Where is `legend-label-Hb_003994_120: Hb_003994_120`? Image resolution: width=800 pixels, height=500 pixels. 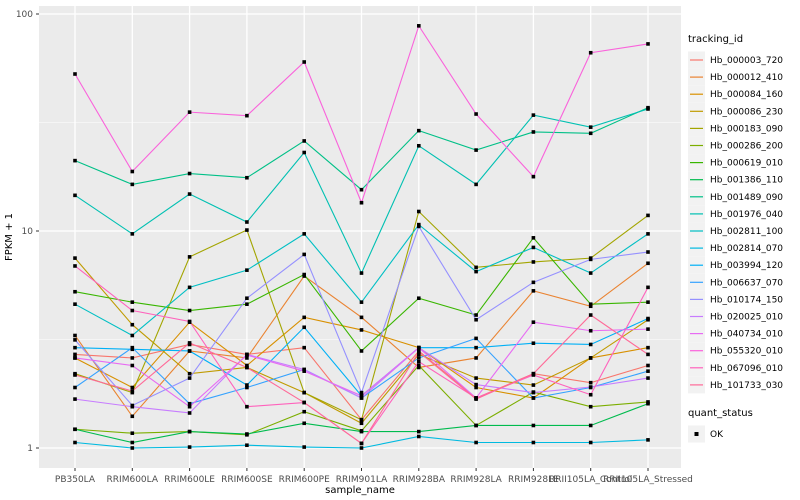
legend-label-Hb_003994_120: Hb_003994_120 is located at coordinates (746, 266).